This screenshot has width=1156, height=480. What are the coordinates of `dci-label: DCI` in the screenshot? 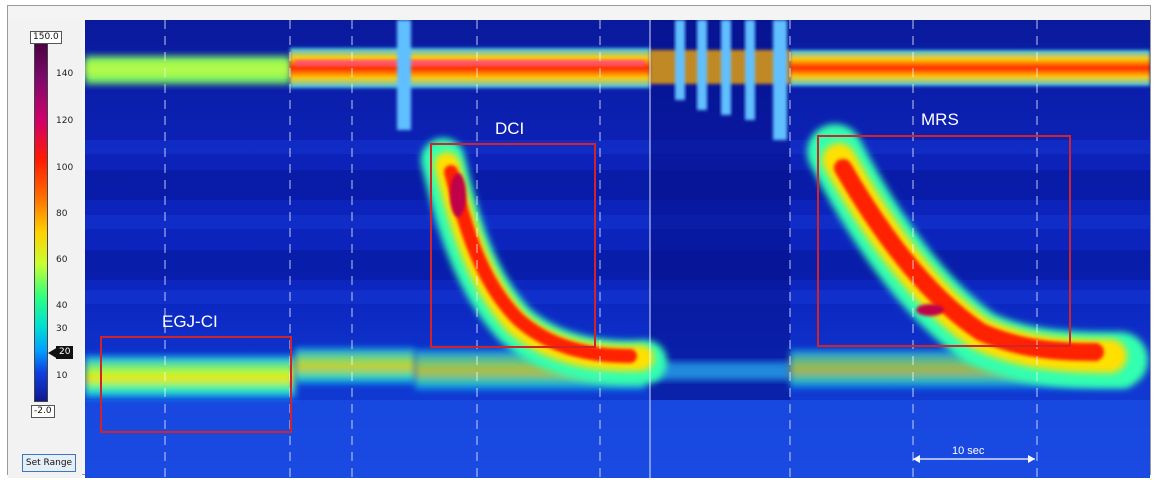 It's located at (510, 128).